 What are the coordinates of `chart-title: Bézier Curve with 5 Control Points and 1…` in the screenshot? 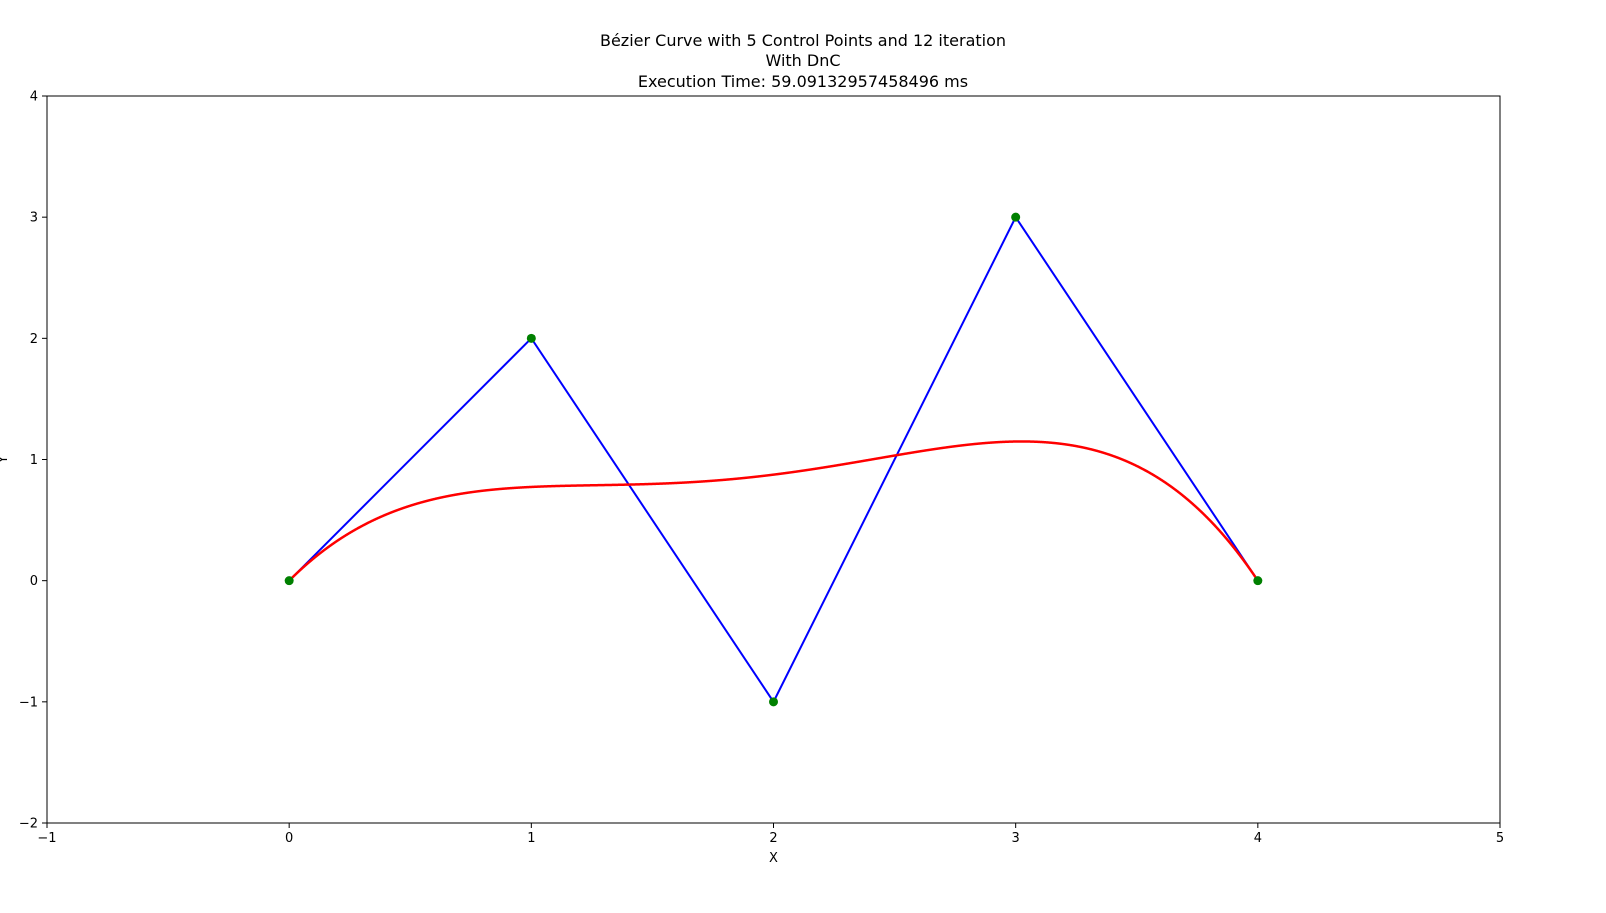 It's located at (803, 40).